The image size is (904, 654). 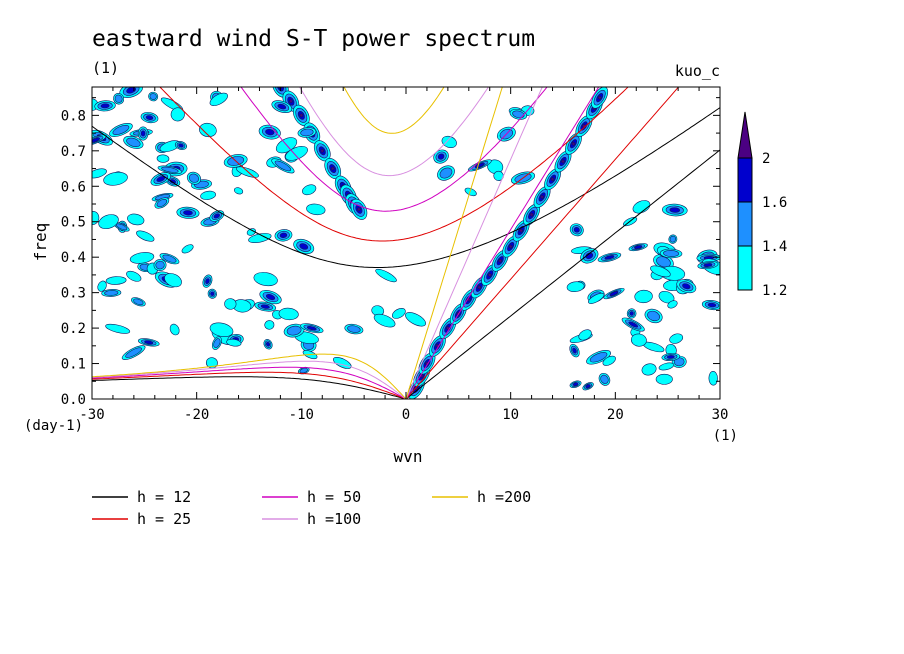 I want to click on colorbar-label: 2, so click(x=766, y=159).